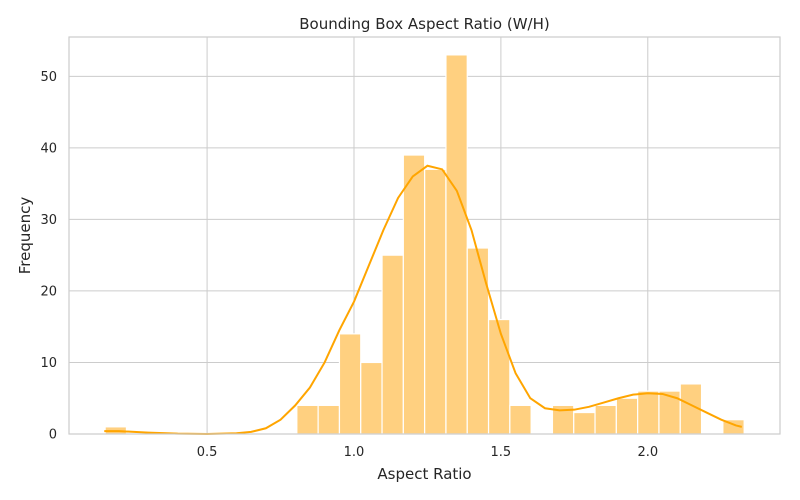 The image size is (800, 500). Describe the element at coordinates (48, 220) in the screenshot. I see `y-tick-label: 30` at that location.